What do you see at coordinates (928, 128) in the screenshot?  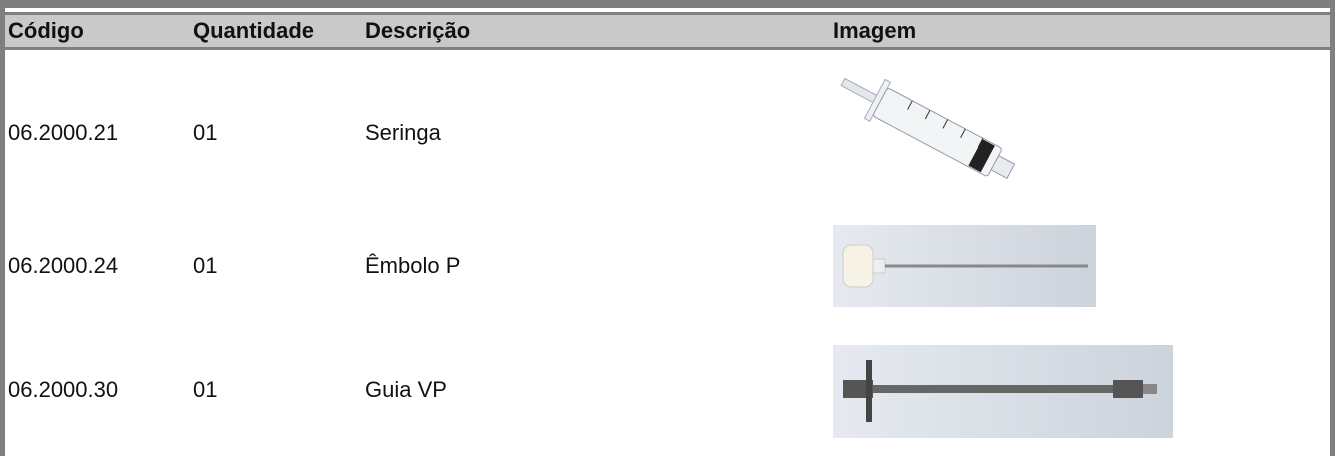 I see `syringe-image` at bounding box center [928, 128].